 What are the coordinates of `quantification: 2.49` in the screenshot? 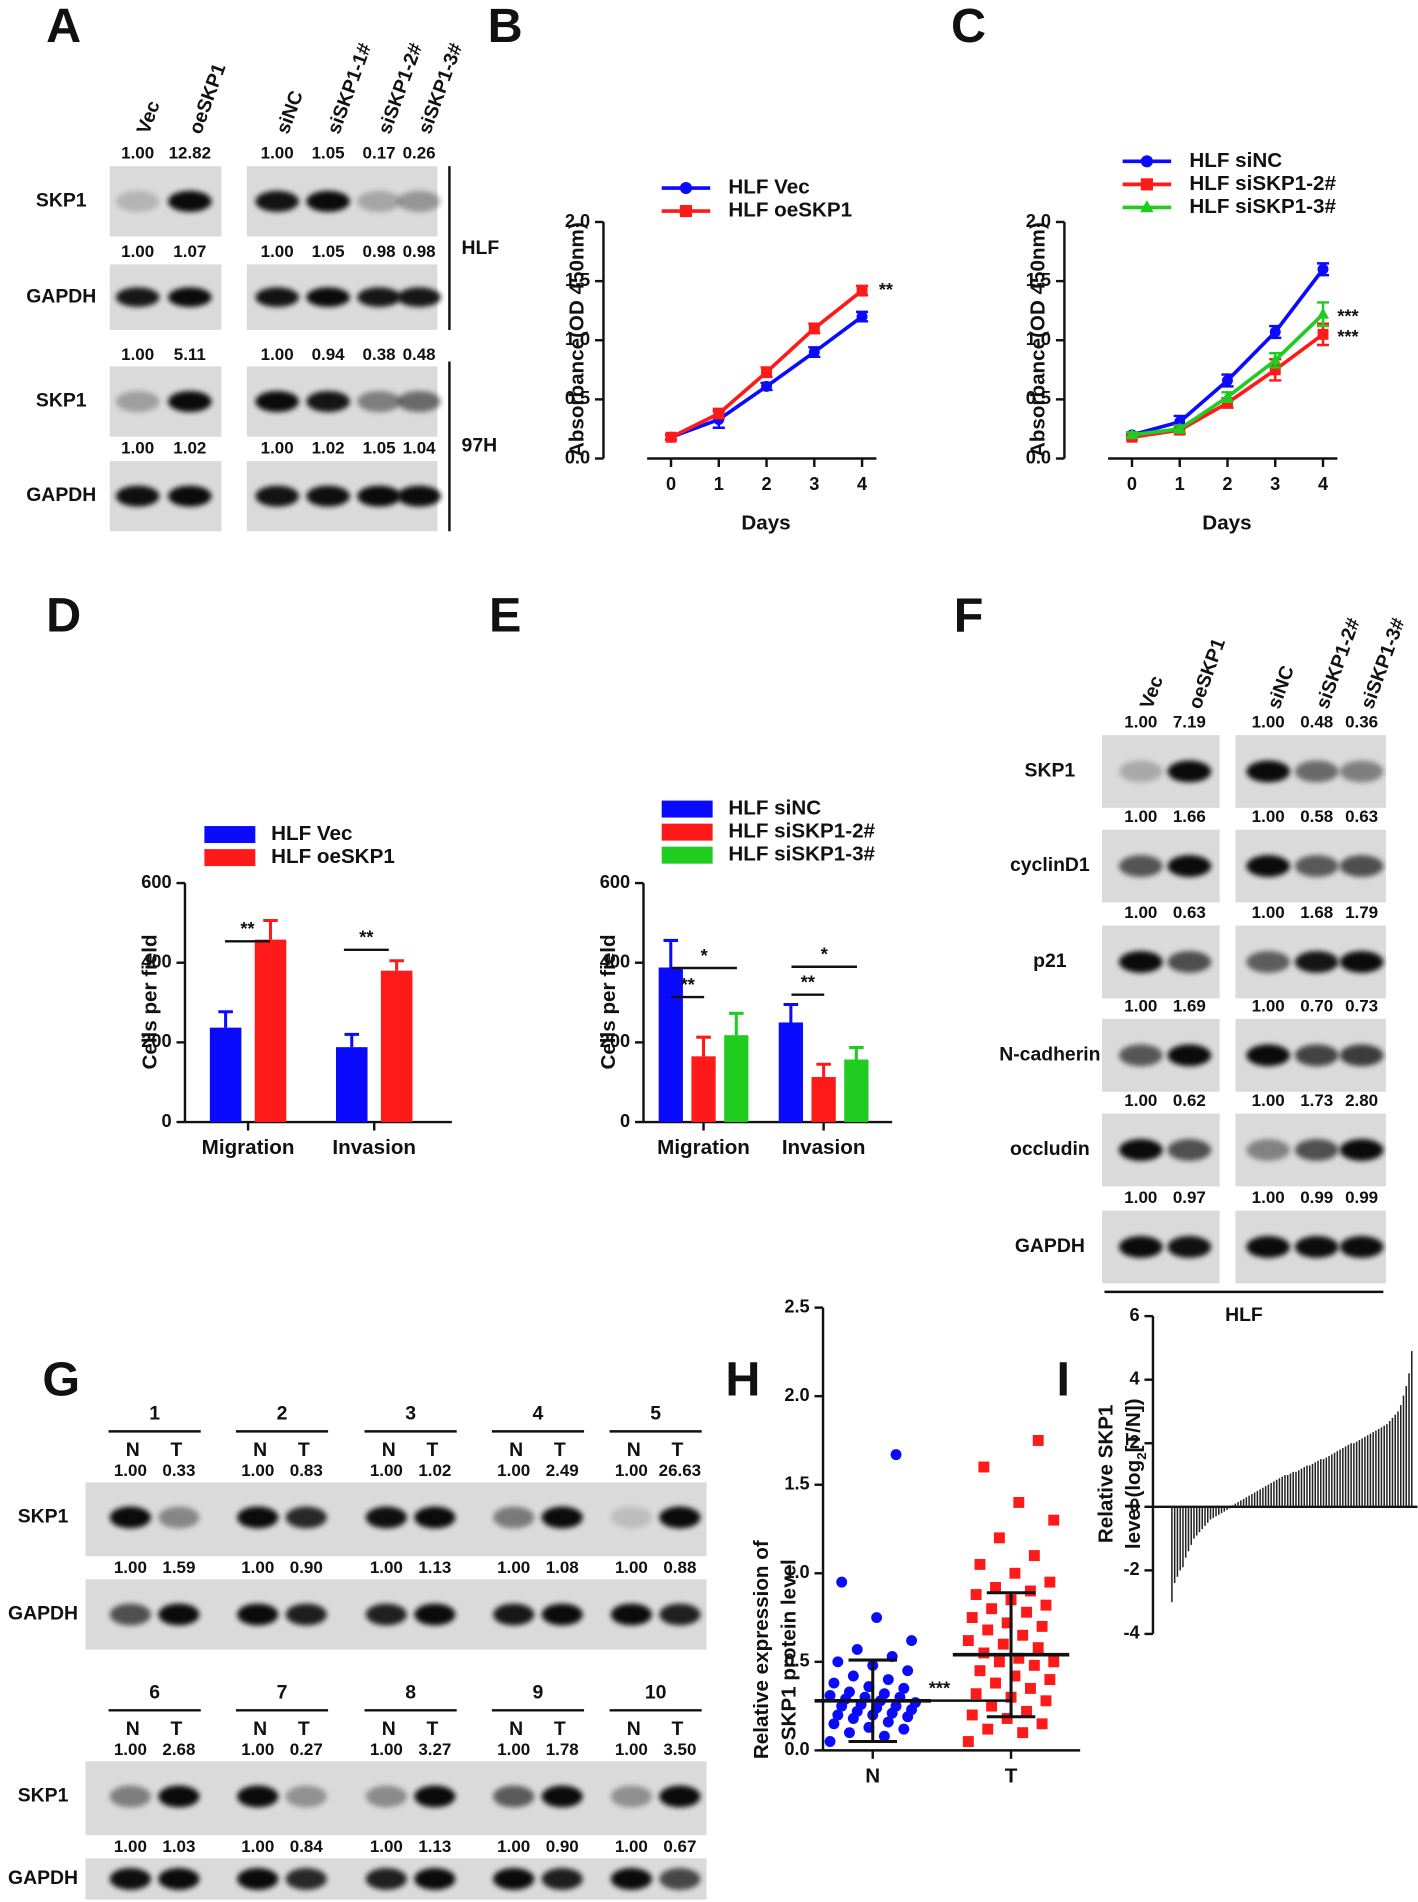 It's located at (562, 1470).